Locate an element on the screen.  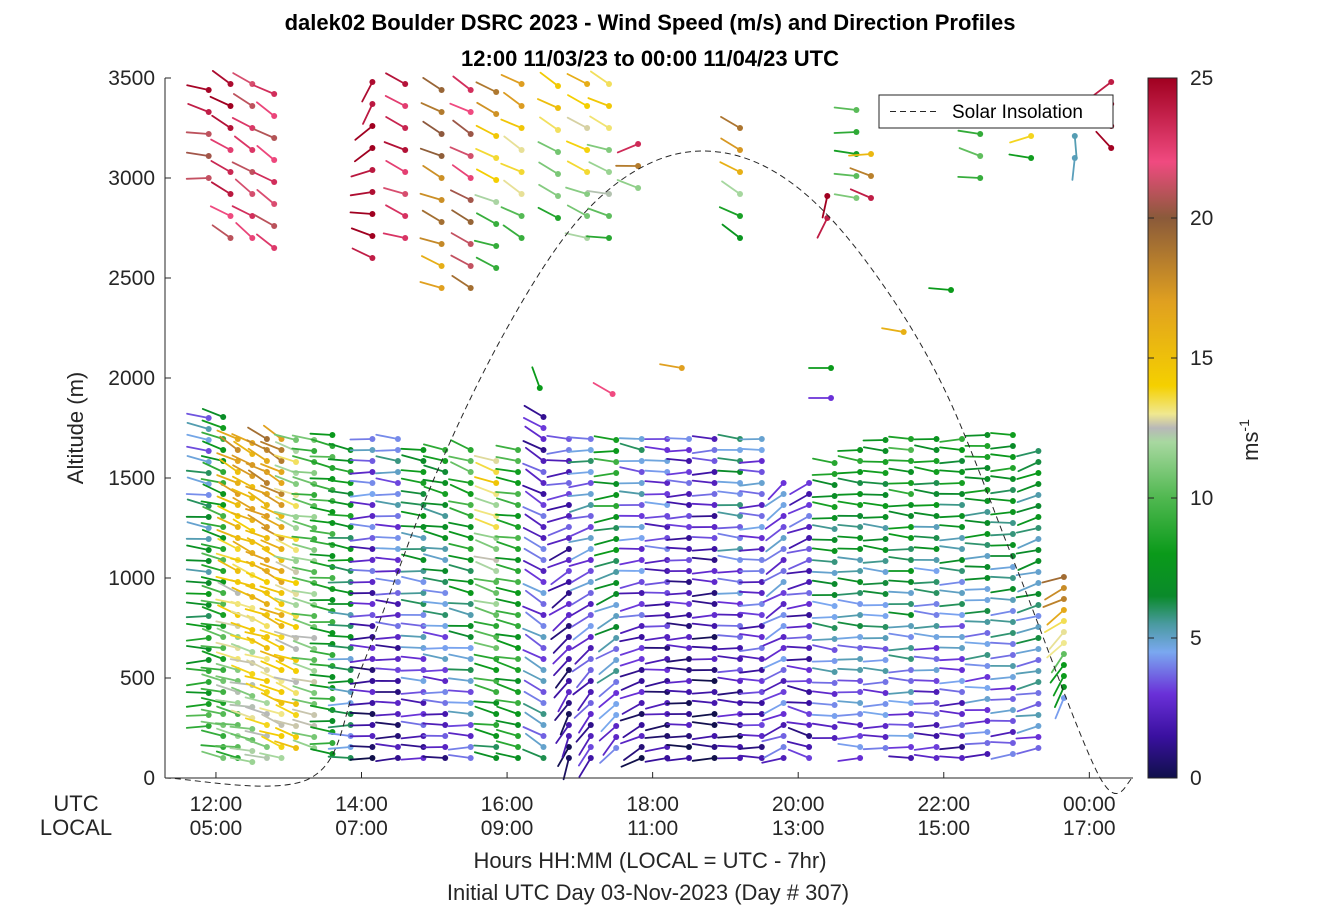
x-tick-label-utc: 22:00 is located at coordinates (943, 804).